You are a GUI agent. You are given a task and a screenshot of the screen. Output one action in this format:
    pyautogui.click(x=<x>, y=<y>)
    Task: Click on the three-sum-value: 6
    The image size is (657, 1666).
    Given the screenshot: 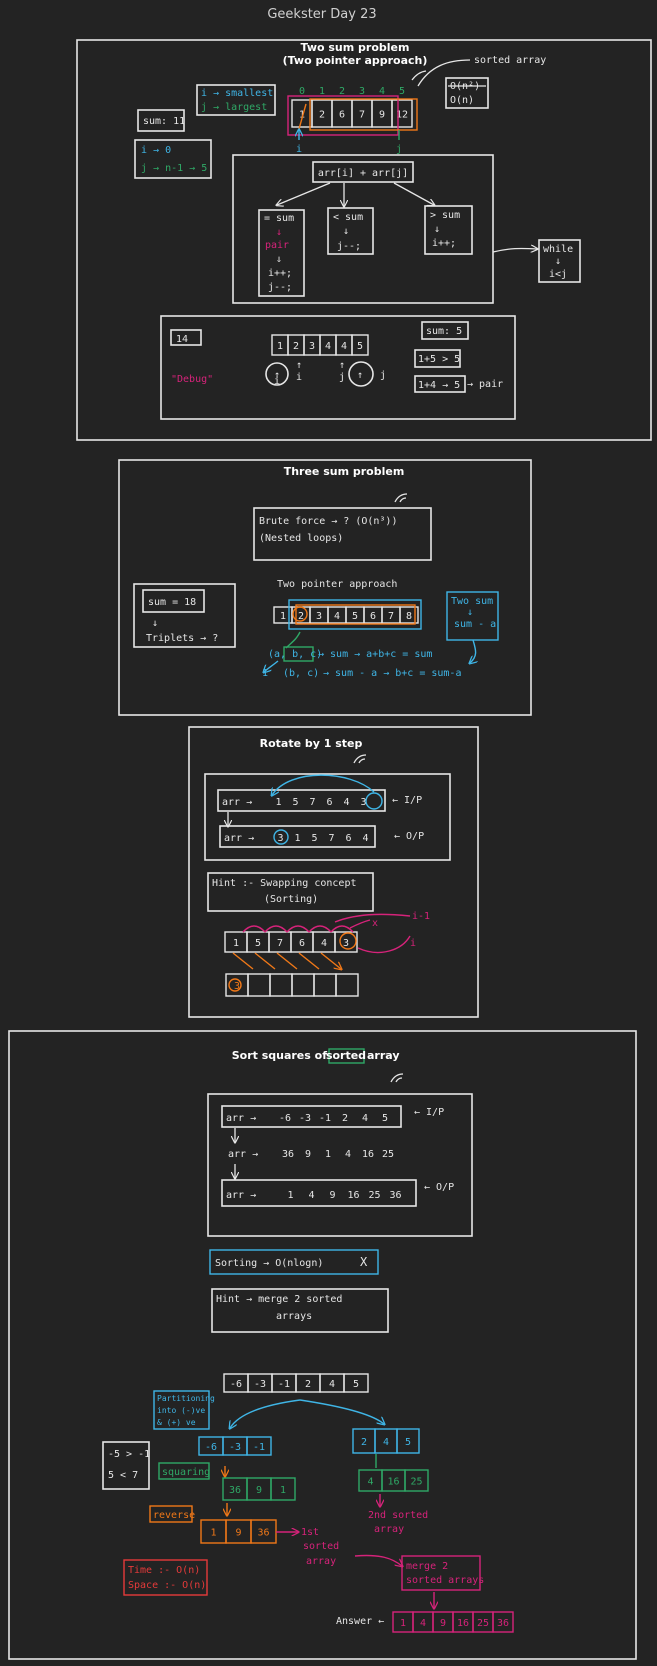 What is the action you would take?
    pyautogui.click(x=373, y=616)
    